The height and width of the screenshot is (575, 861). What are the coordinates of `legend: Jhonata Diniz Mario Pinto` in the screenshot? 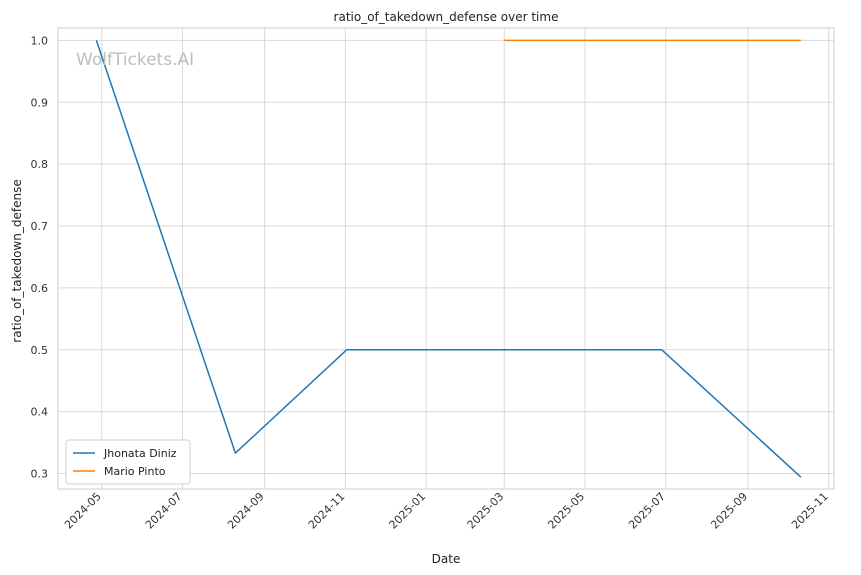 It's located at (128, 462).